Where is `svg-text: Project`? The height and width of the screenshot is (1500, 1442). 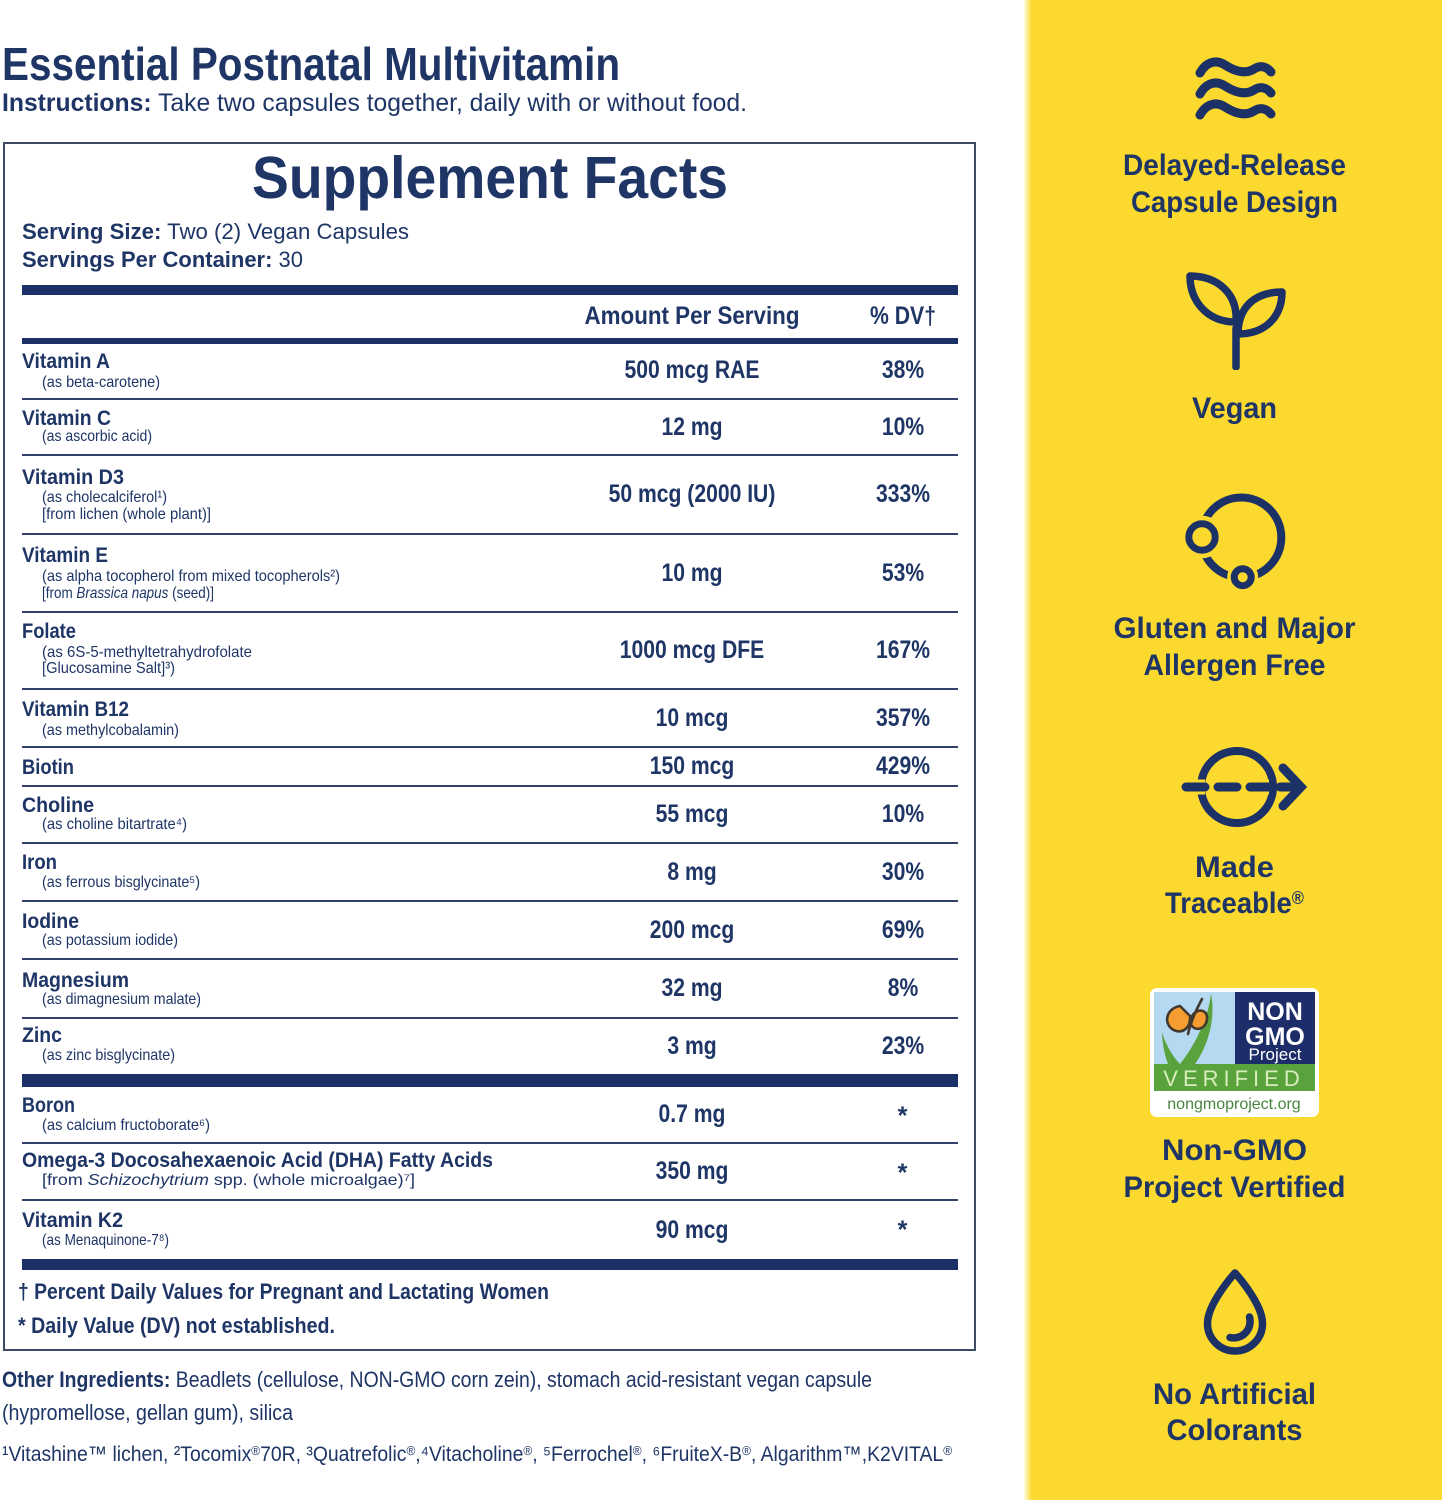 svg-text: Project is located at coordinates (1275, 1054).